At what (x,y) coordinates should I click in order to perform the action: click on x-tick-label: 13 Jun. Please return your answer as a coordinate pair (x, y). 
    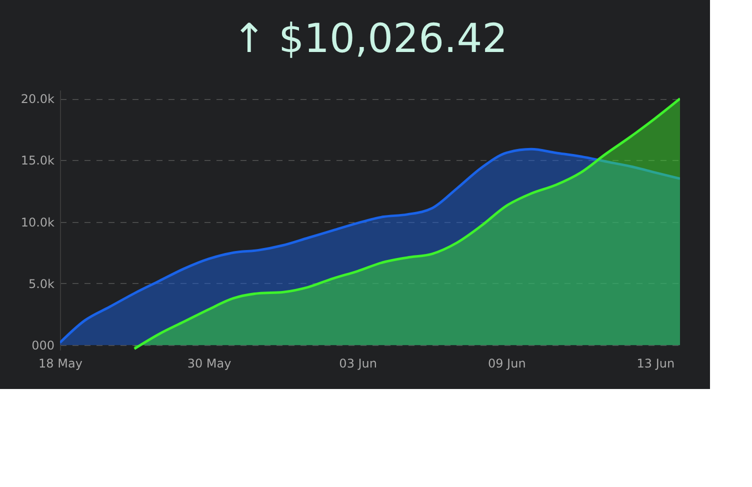
    Looking at the image, I should click on (655, 363).